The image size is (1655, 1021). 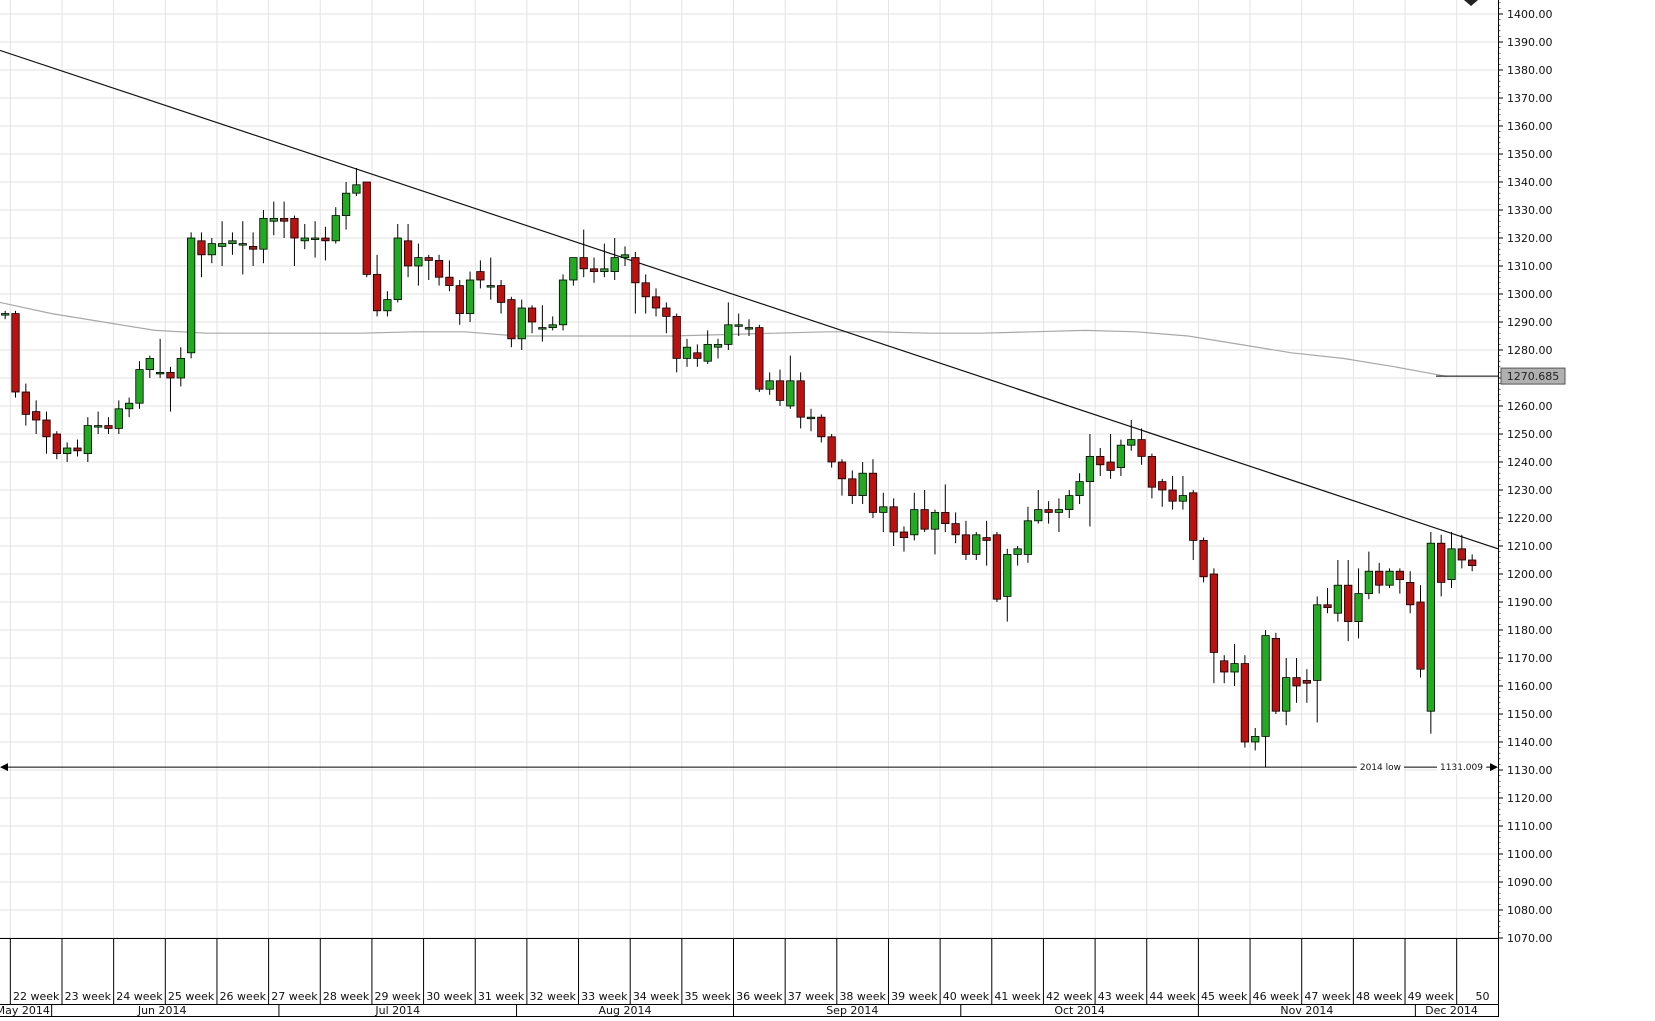 What do you see at coordinates (1121, 996) in the screenshot?
I see `week-label: 43 week` at bounding box center [1121, 996].